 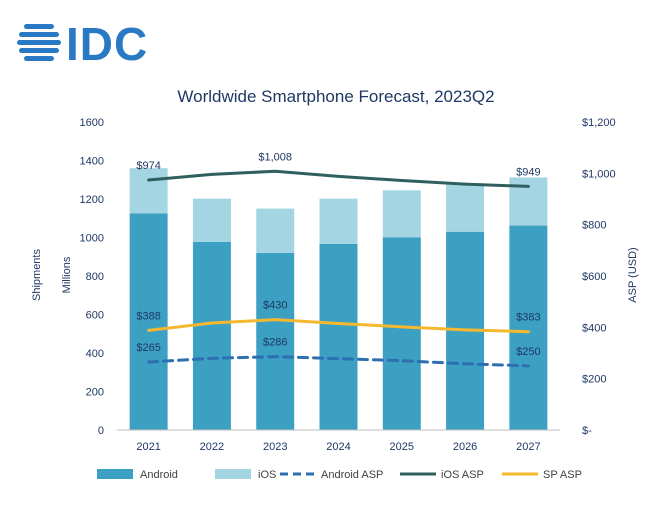 What do you see at coordinates (67, 274) in the screenshot?
I see `y-axis-units-label: Millions` at bounding box center [67, 274].